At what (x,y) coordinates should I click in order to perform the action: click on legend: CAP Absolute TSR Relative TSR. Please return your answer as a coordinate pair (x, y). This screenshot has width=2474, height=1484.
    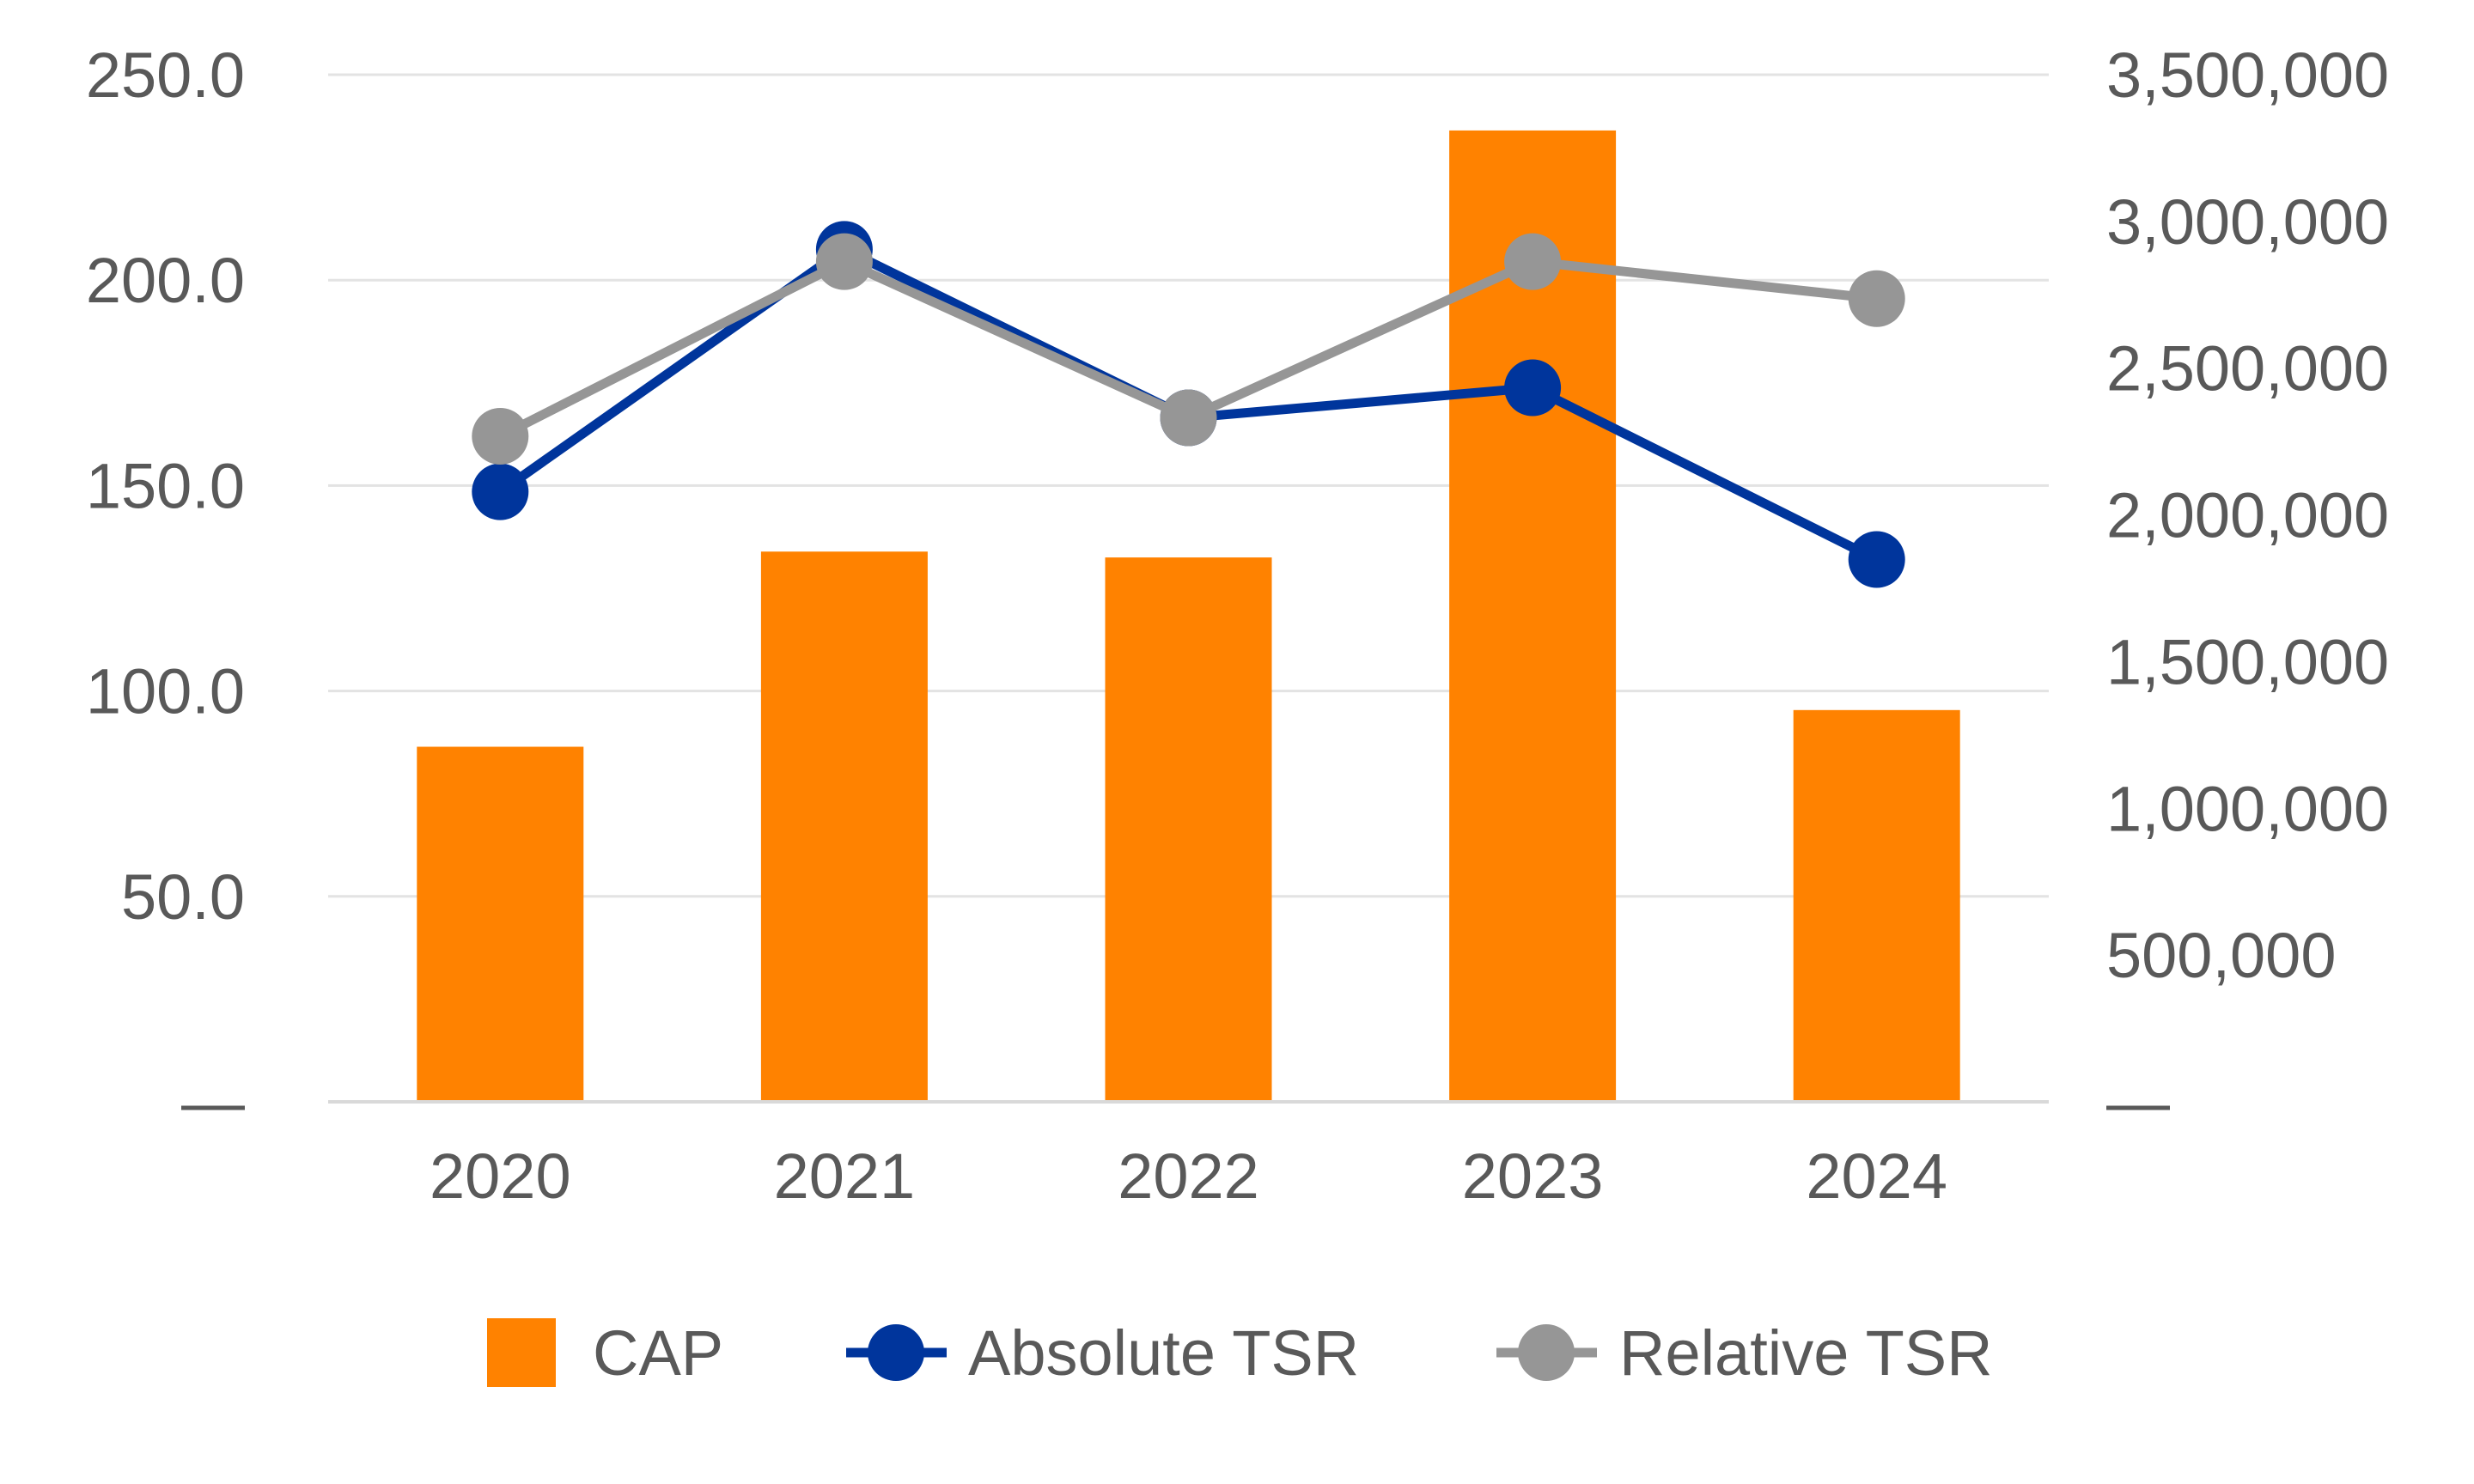
    Looking at the image, I should click on (1240, 1353).